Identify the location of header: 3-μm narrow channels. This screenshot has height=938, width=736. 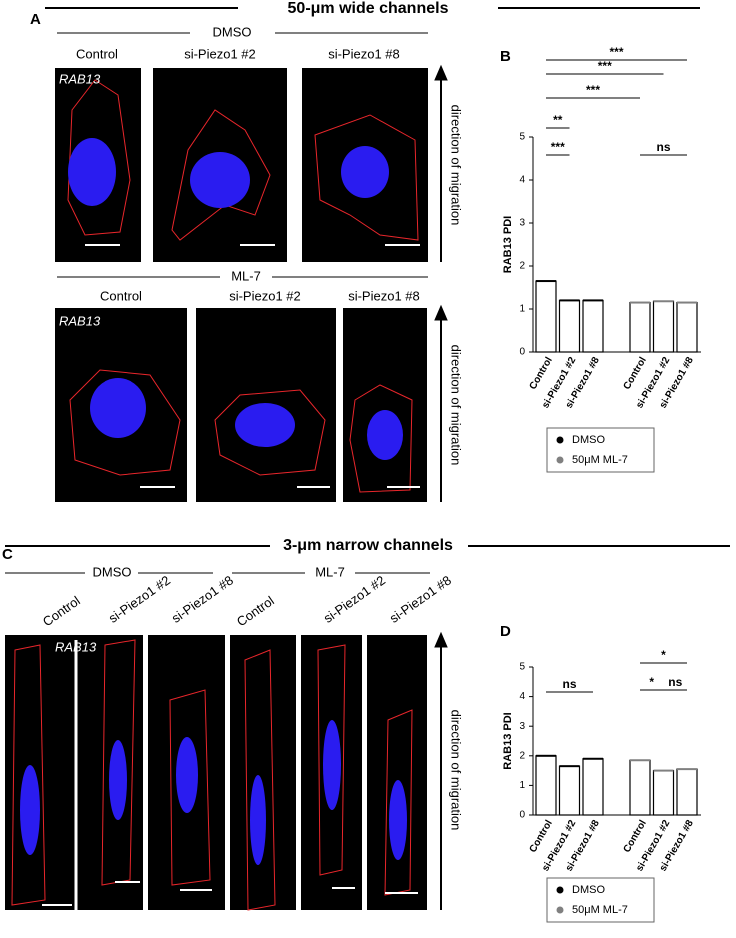
(368, 545).